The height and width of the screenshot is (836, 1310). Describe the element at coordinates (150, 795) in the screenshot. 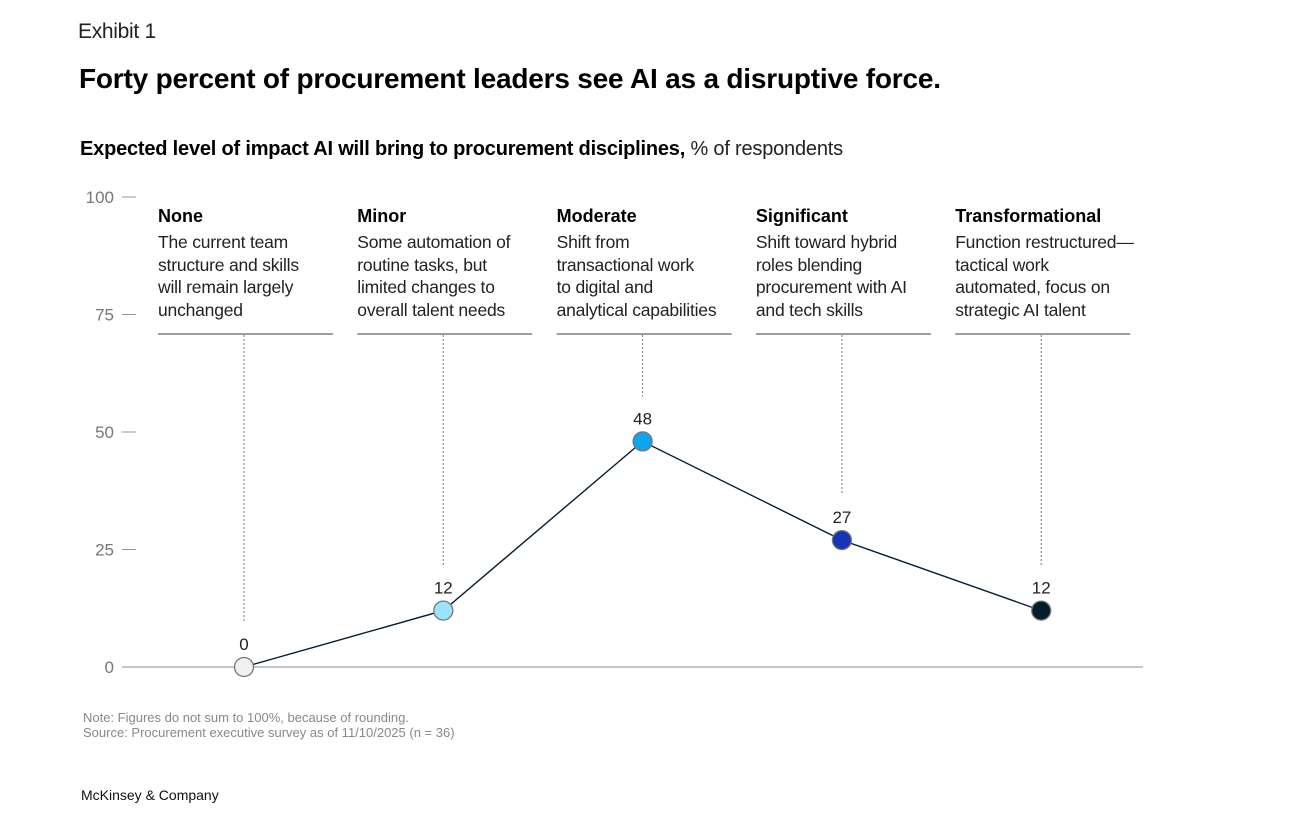

I see `brand-logo-text: McKinsey & Company` at that location.